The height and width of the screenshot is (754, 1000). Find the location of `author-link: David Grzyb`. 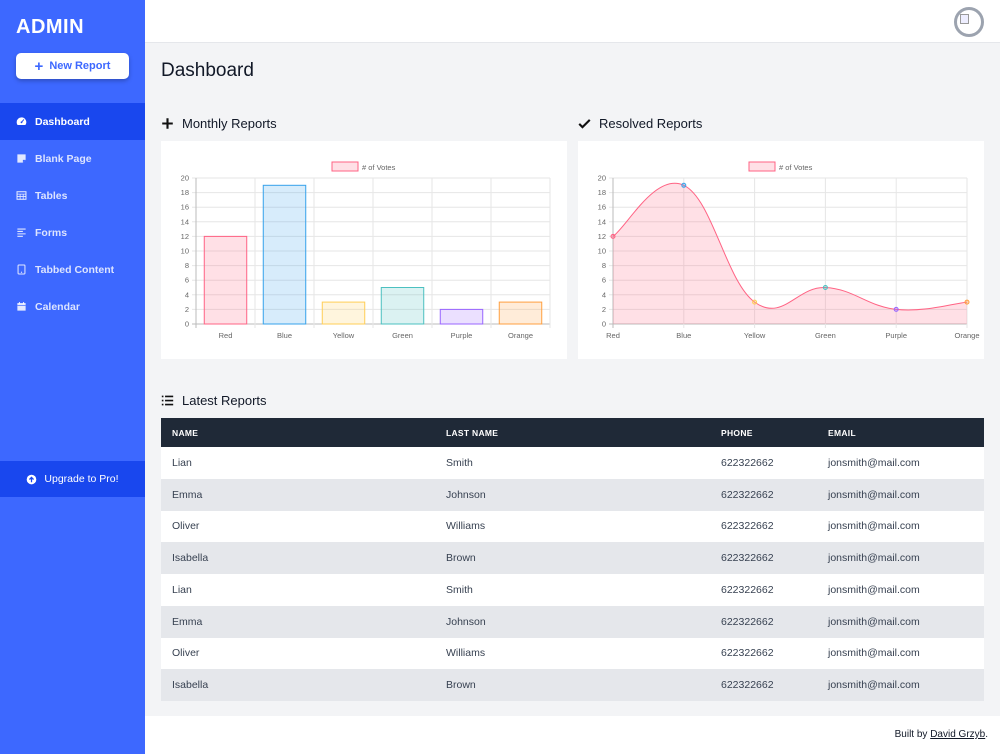

author-link: David Grzyb is located at coordinates (958, 734).